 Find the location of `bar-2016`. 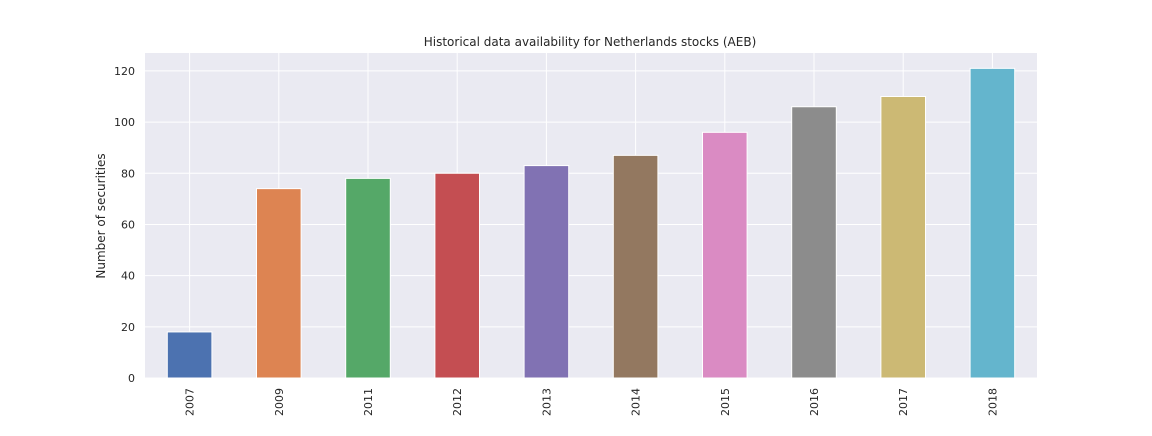

bar-2016 is located at coordinates (814, 242).